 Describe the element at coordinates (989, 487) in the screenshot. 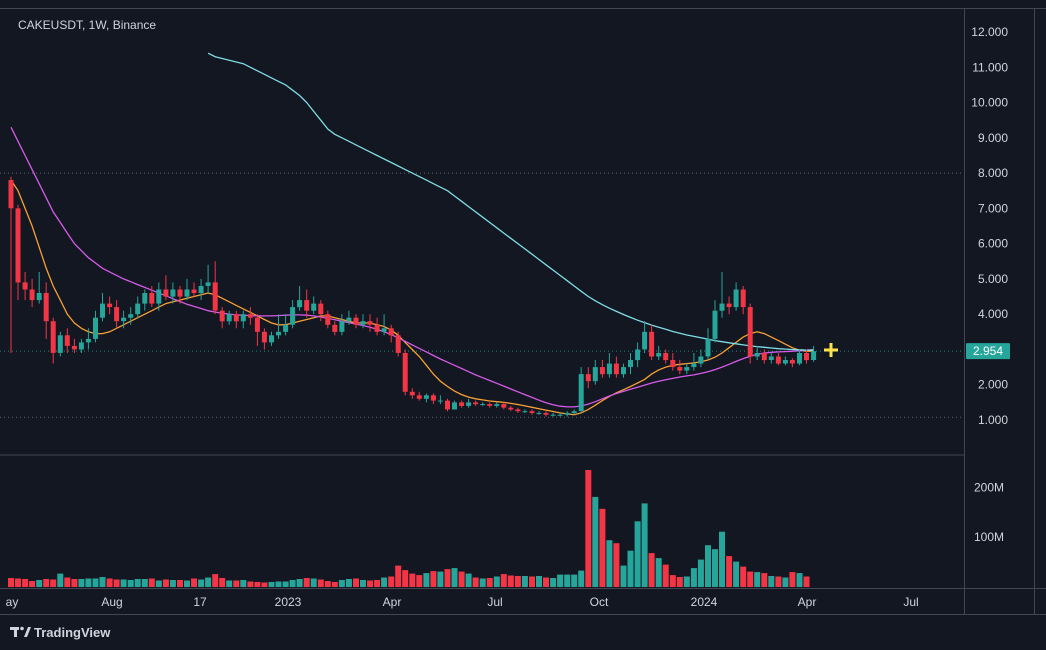

I see `volume-tick-label: 200M` at that location.